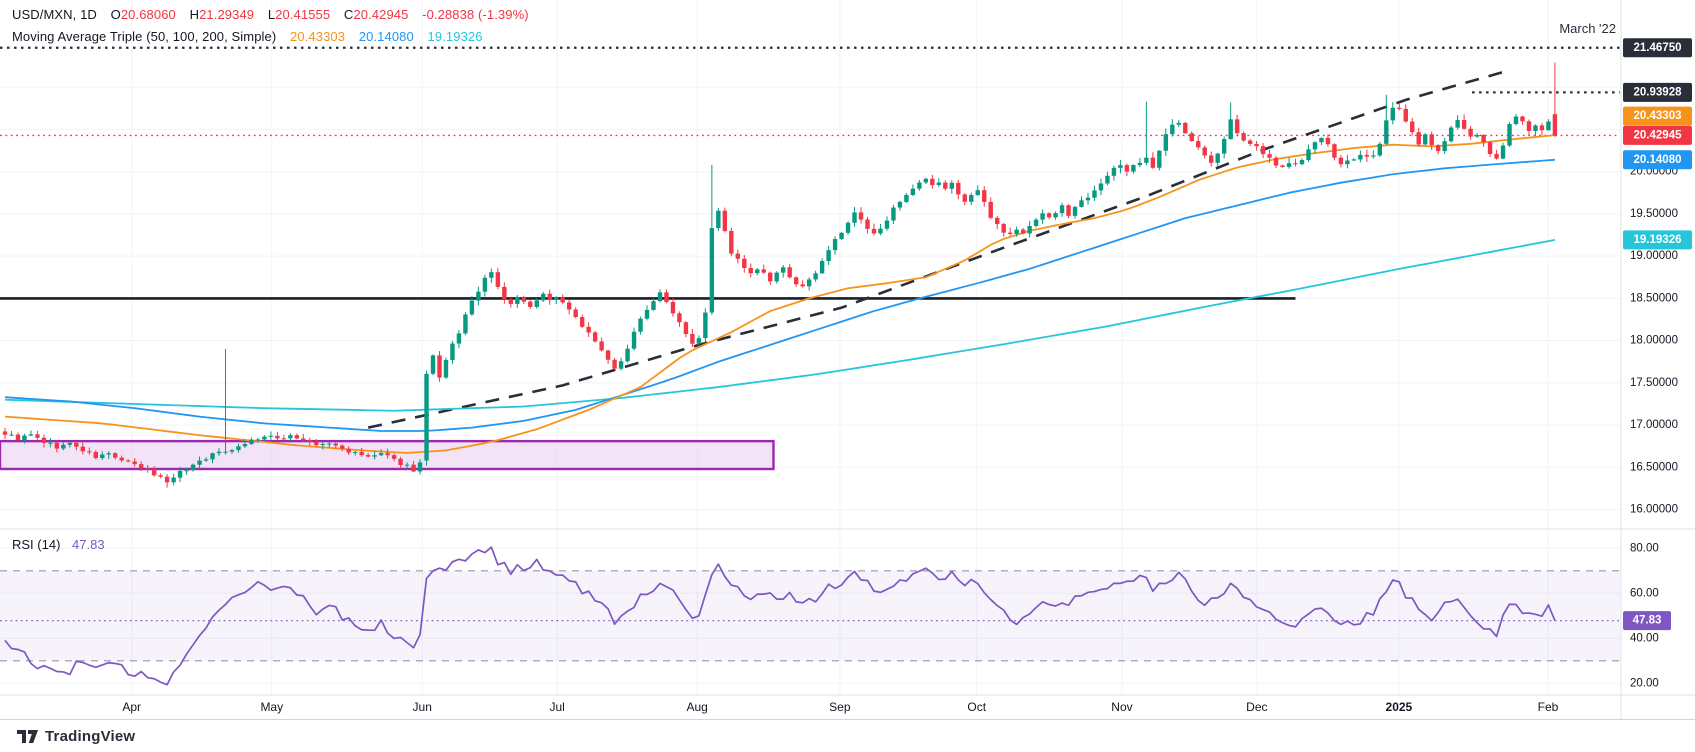  I want to click on time-axis: Apr May Jun Jul Aug Sep Oct Nov Dec 2025 Feb, so click(847, 704).